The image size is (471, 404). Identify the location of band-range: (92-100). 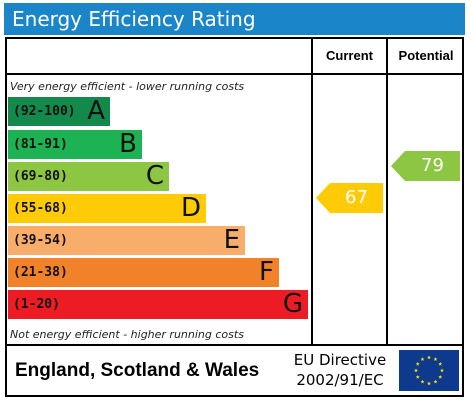
(44, 111).